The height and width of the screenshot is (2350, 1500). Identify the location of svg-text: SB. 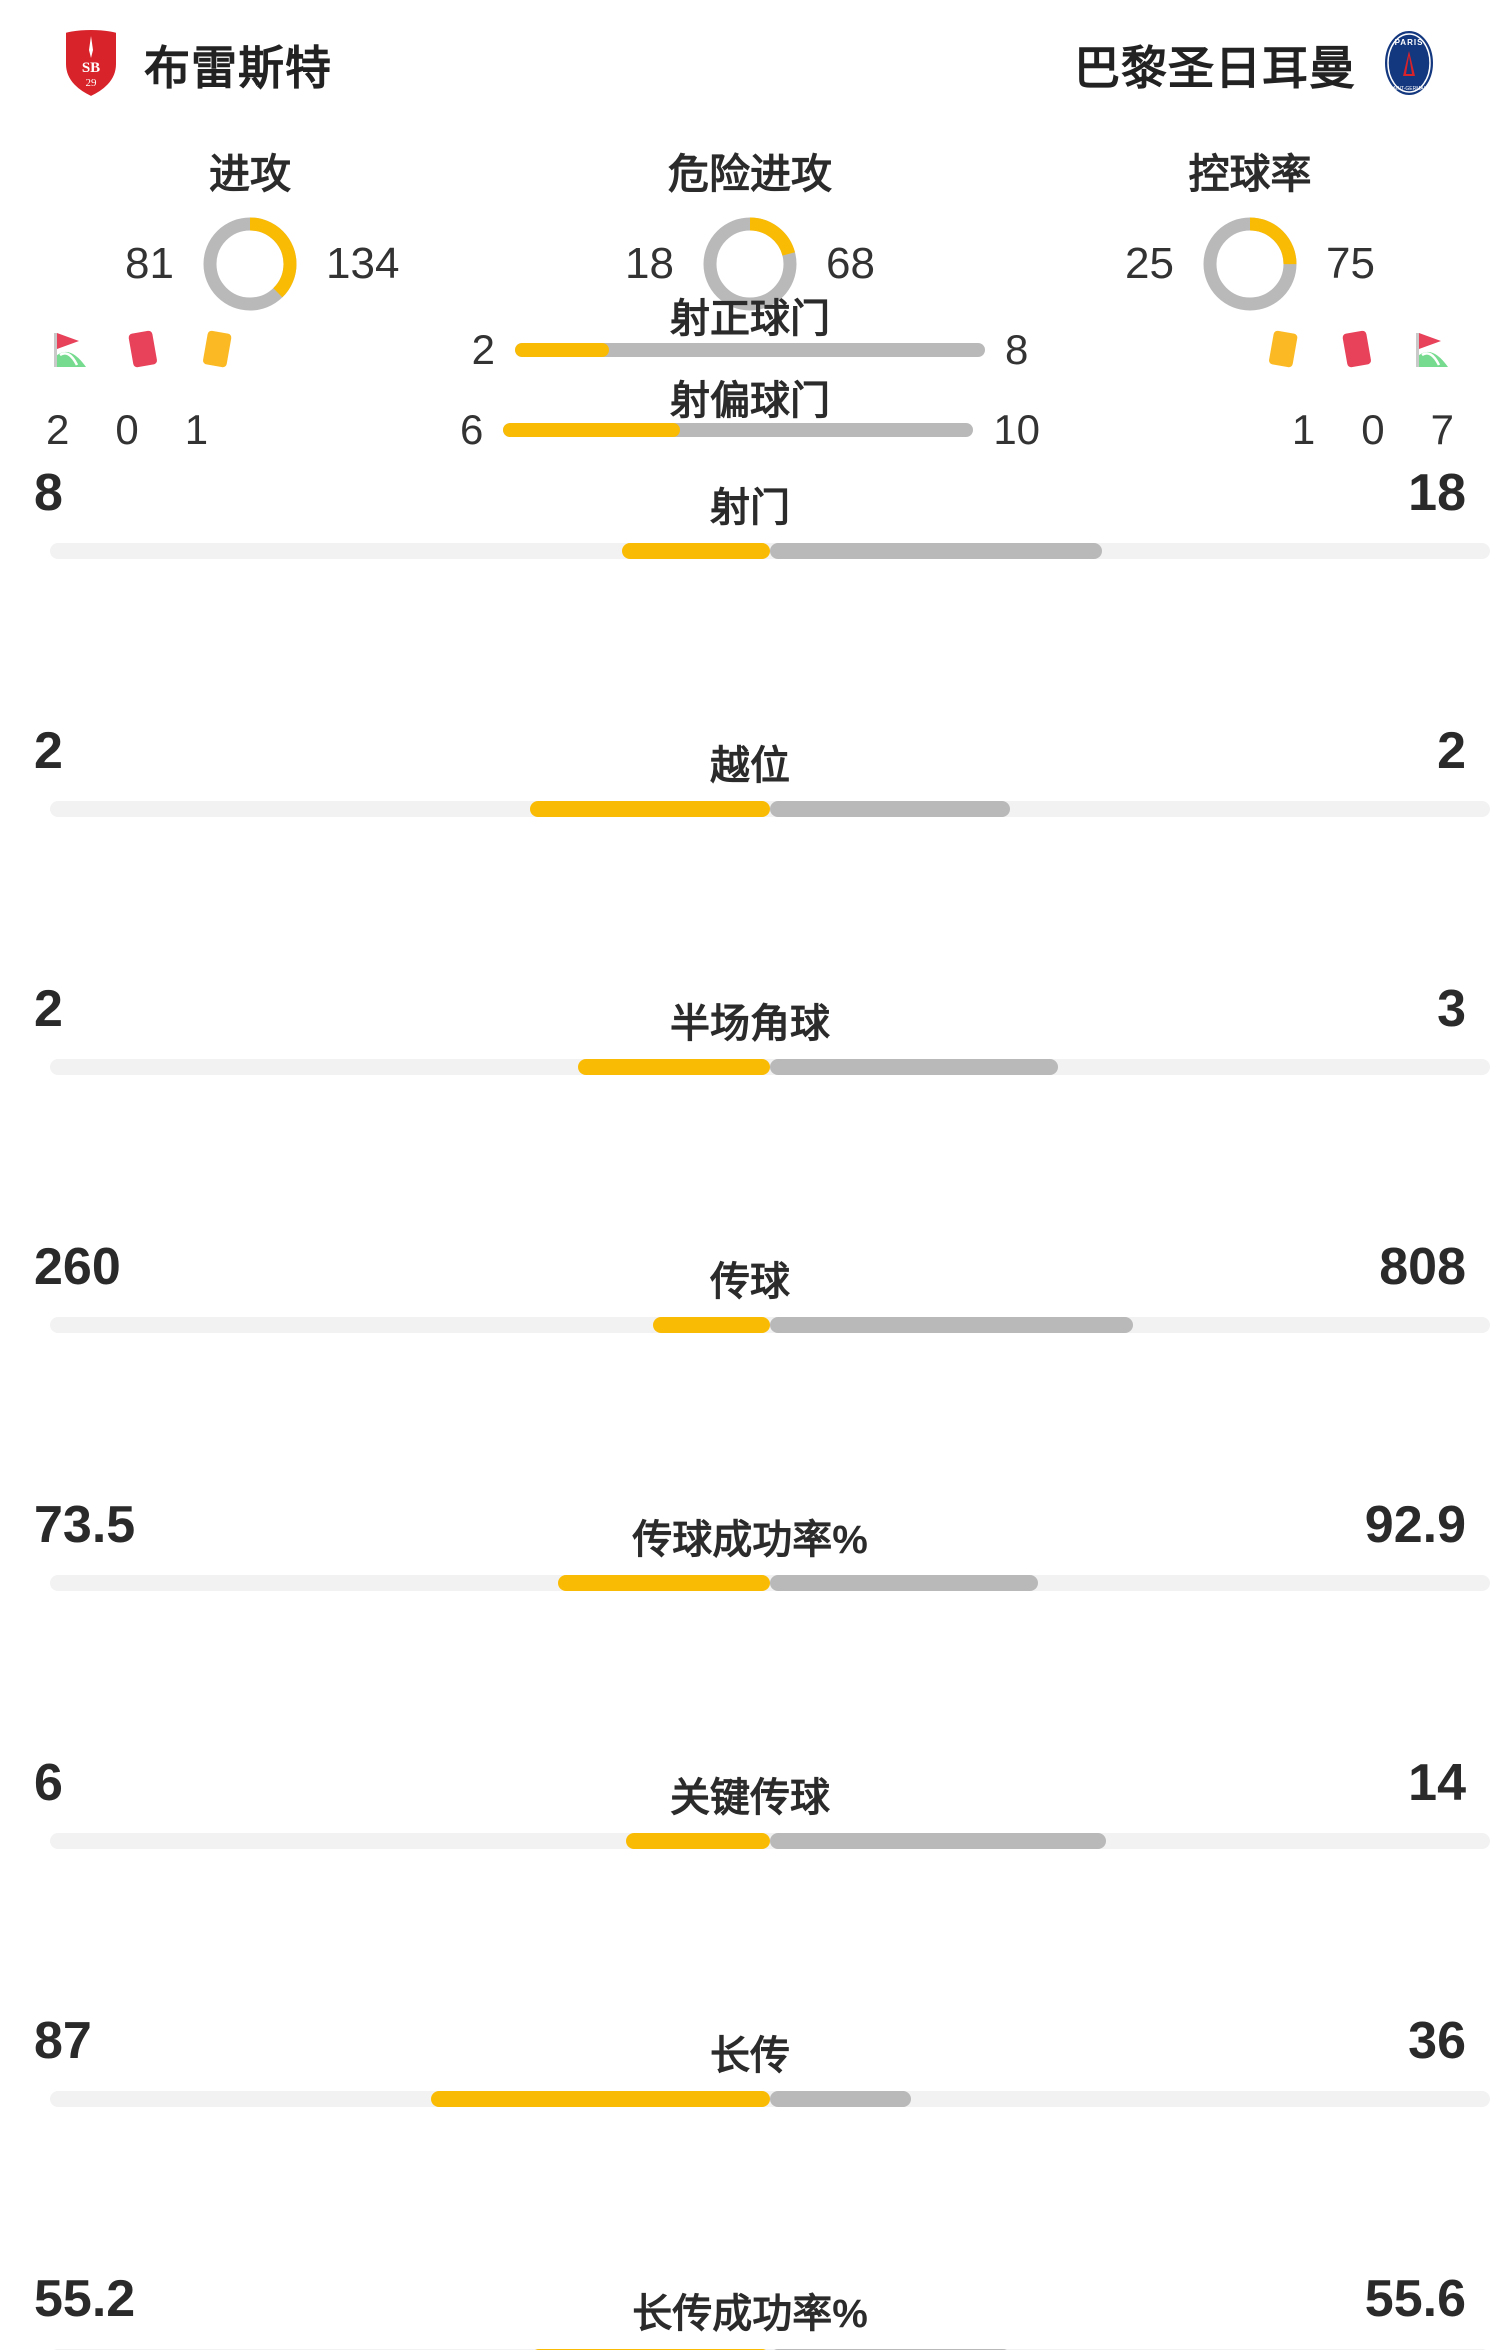
(91, 68).